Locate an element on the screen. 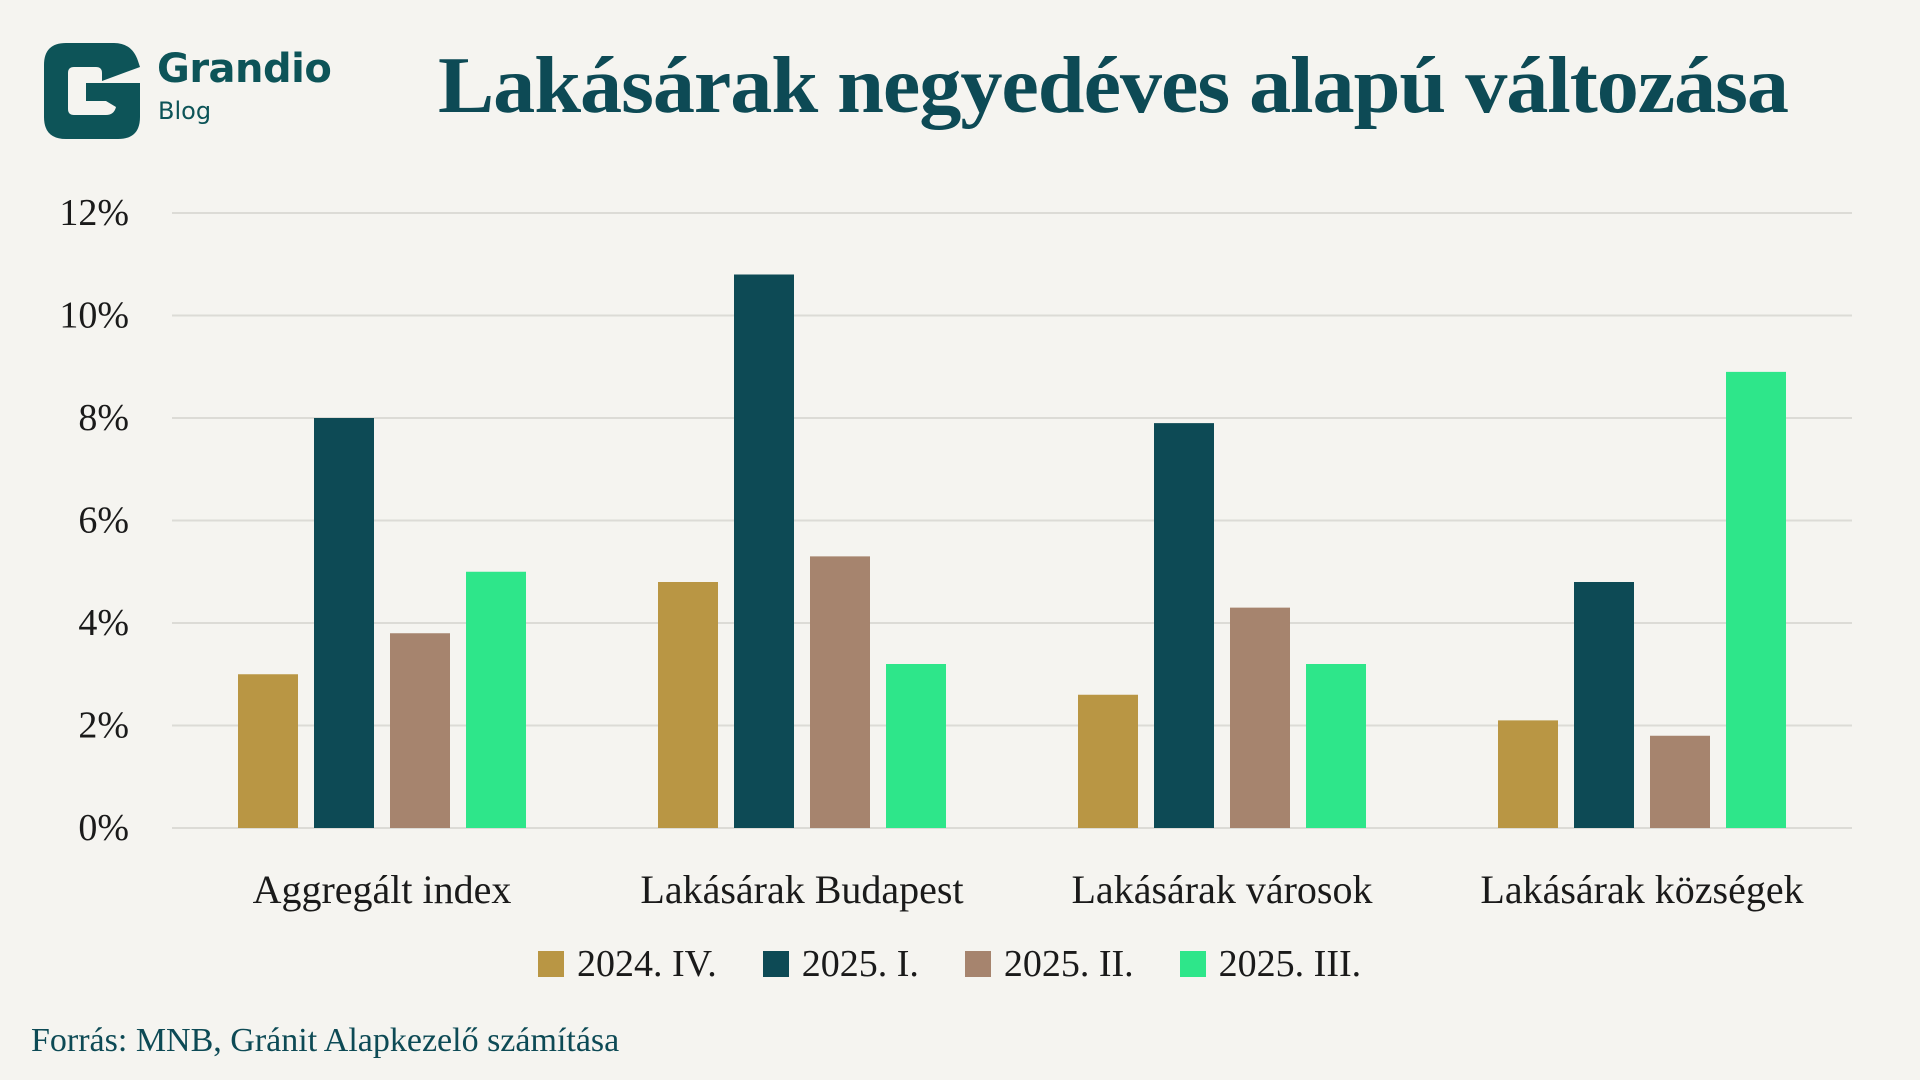 The height and width of the screenshot is (1080, 1920). legend: 2024. IV. 2025. I. 2025. II. 2025. III. is located at coordinates (949, 964).